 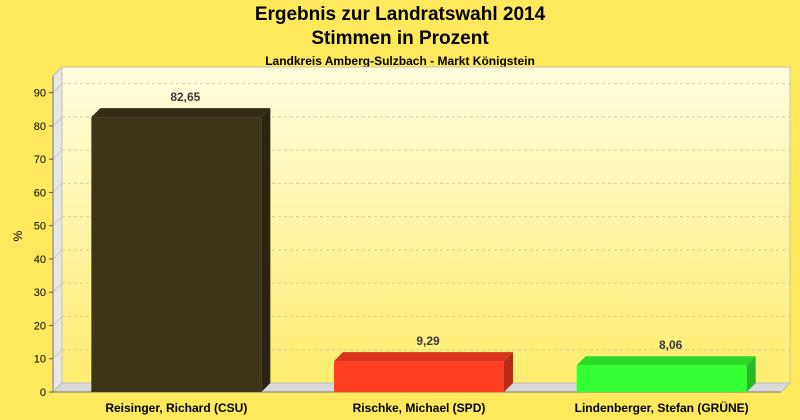 What do you see at coordinates (40, 94) in the screenshot?
I see `y-tick-label: 90` at bounding box center [40, 94].